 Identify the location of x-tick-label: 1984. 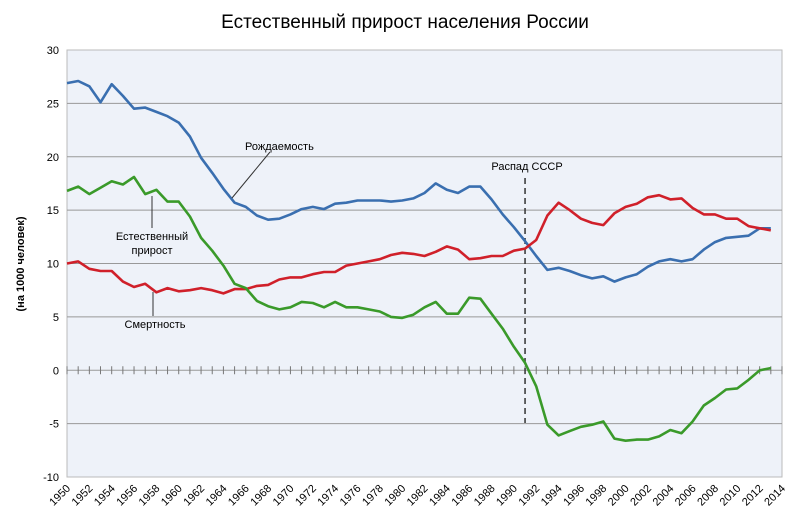
(440, 496).